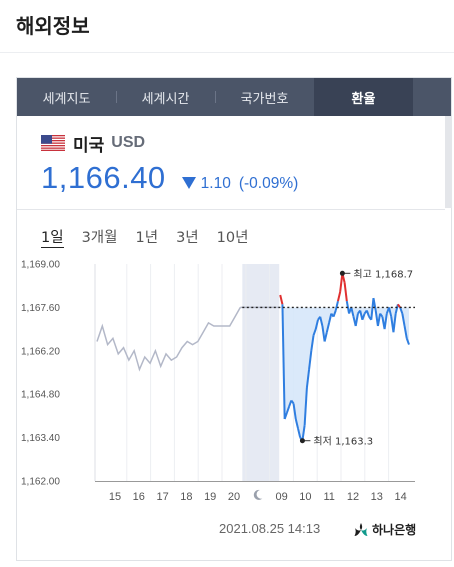  What do you see at coordinates (169, 178) in the screenshot?
I see `rate-row: 1,166.40 1.10 (-0.09%)` at bounding box center [169, 178].